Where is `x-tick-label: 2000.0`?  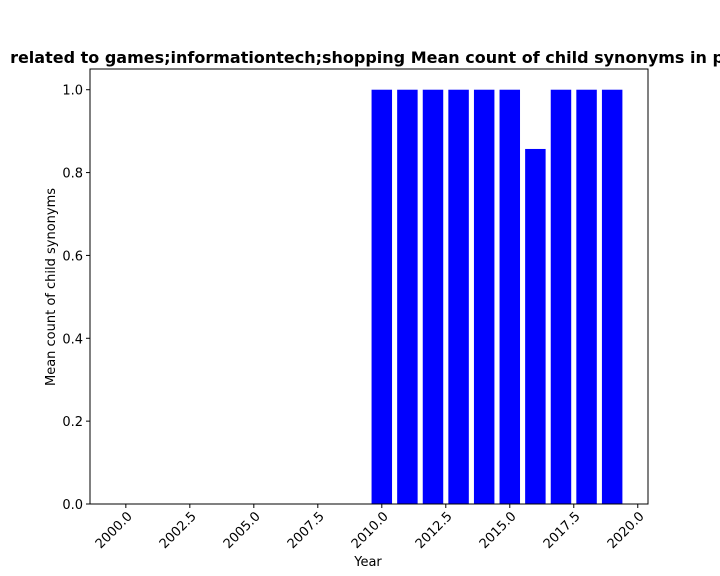 x-tick-label: 2000.0 is located at coordinates (114, 530).